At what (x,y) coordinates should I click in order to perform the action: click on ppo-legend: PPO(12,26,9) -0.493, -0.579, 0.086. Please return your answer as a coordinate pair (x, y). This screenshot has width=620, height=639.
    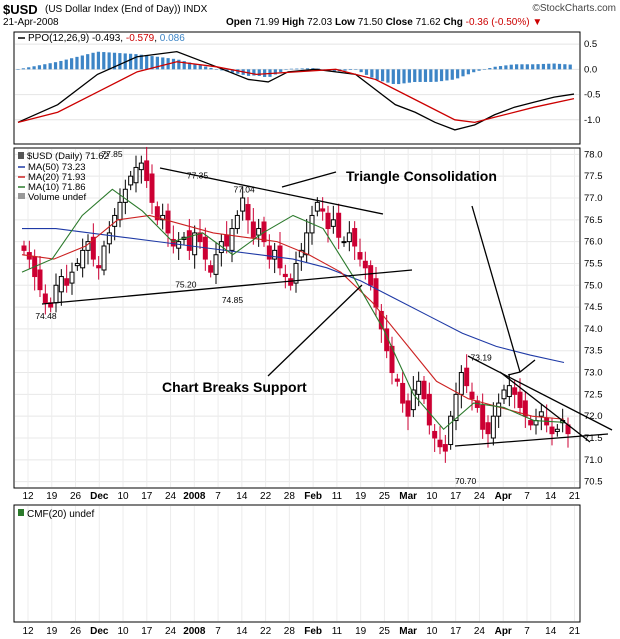
    Looking at the image, I should click on (101, 38).